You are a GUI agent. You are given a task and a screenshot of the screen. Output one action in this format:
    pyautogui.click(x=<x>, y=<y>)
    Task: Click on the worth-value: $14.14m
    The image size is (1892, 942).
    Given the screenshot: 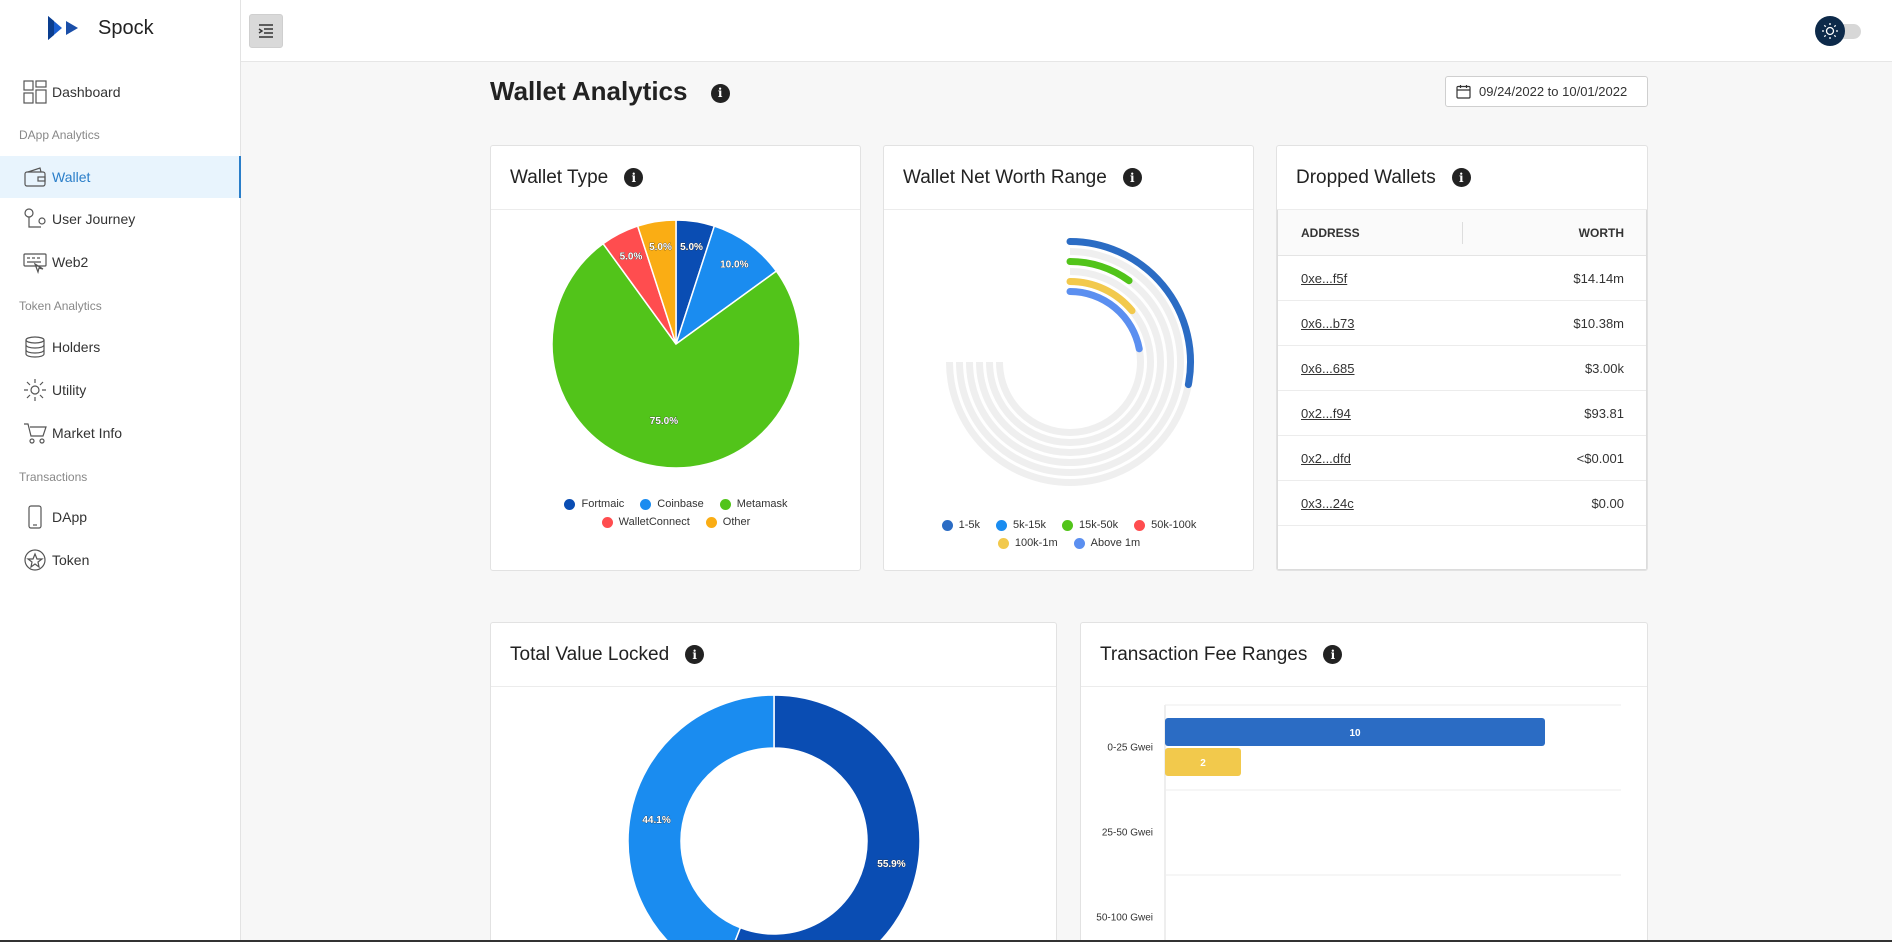 What is the action you would take?
    pyautogui.click(x=1598, y=278)
    